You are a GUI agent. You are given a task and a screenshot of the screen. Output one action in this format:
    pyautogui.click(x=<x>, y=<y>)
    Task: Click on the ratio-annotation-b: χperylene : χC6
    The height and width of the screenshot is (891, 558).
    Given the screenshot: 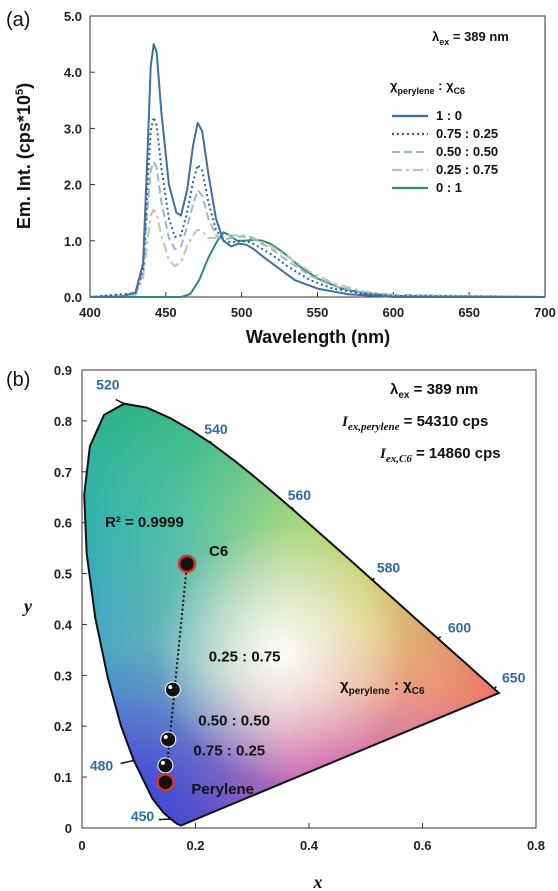 What is the action you would take?
    pyautogui.click(x=382, y=687)
    